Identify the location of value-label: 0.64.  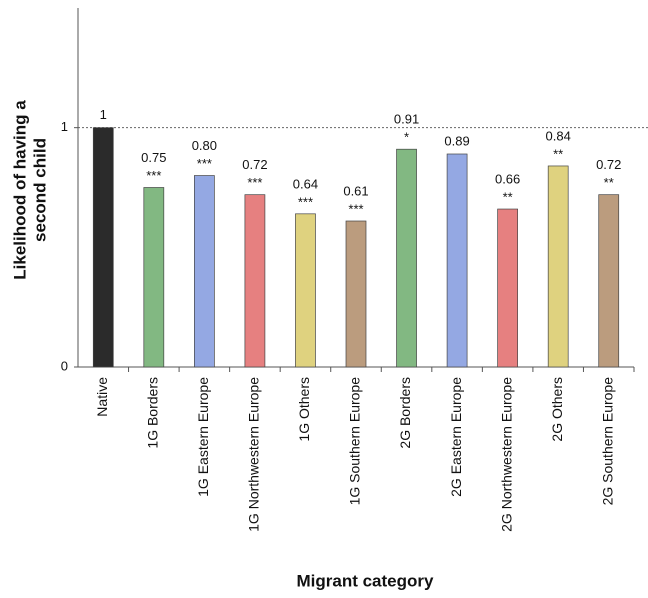
(305, 183).